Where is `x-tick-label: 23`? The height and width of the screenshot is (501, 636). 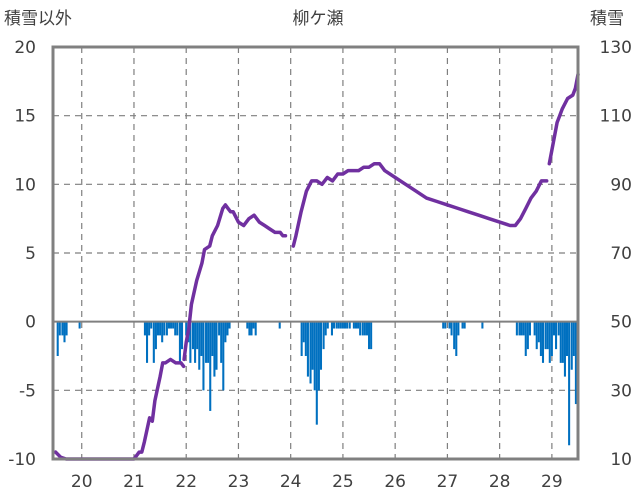
x-tick-label: 23 is located at coordinates (239, 482).